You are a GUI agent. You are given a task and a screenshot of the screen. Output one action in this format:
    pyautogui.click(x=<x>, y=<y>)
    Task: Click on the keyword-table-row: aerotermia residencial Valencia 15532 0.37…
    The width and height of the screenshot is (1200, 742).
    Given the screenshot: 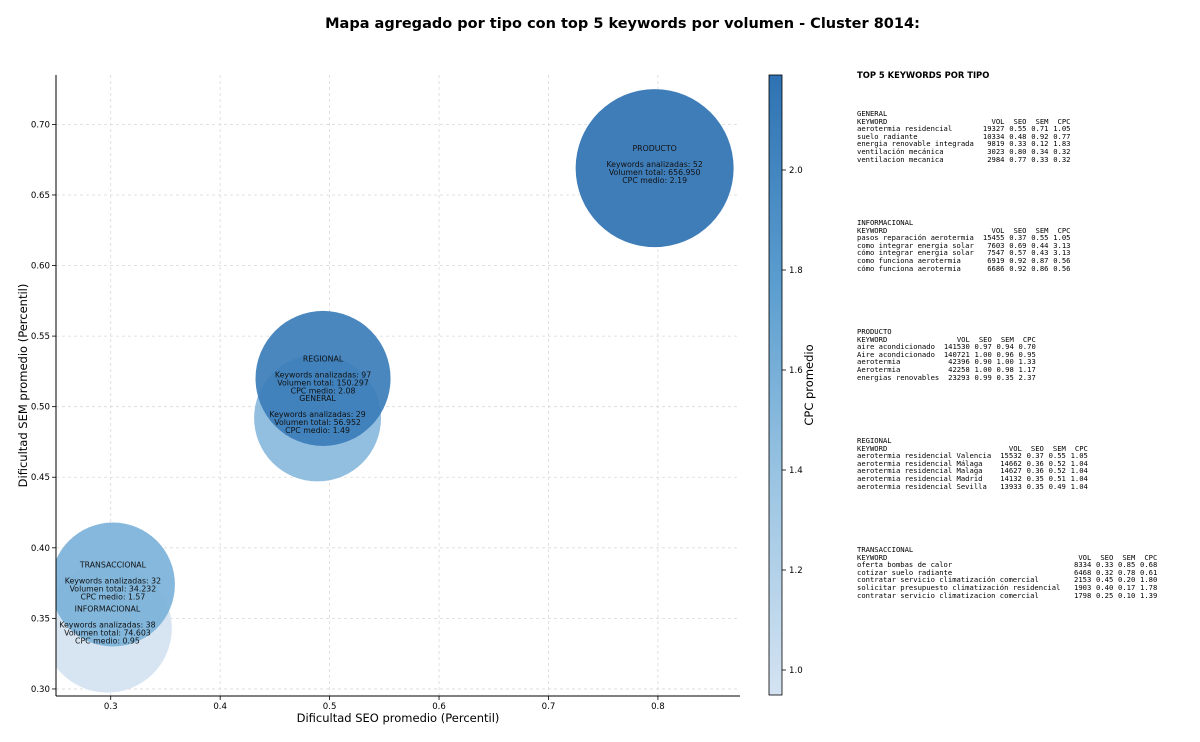 What is the action you would take?
    pyautogui.click(x=972, y=456)
    